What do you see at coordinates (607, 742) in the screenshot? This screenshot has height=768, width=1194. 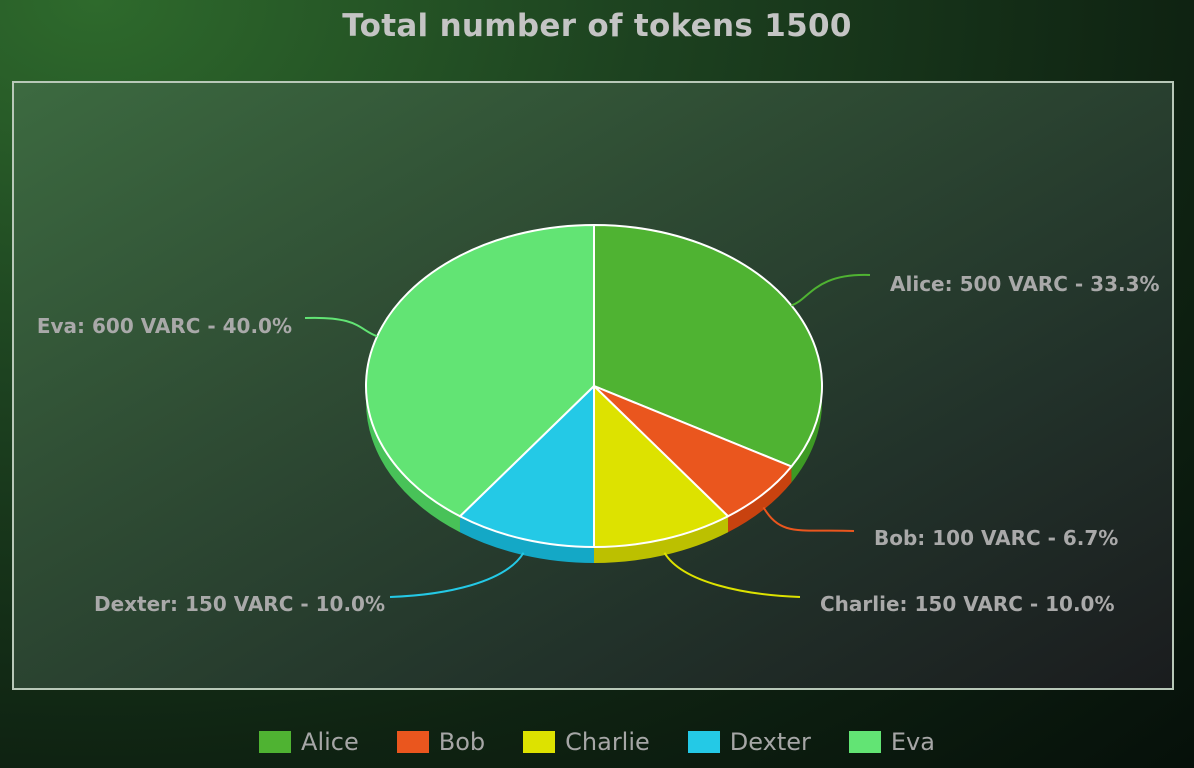 I see `legend-label-charlie: Charlie` at bounding box center [607, 742].